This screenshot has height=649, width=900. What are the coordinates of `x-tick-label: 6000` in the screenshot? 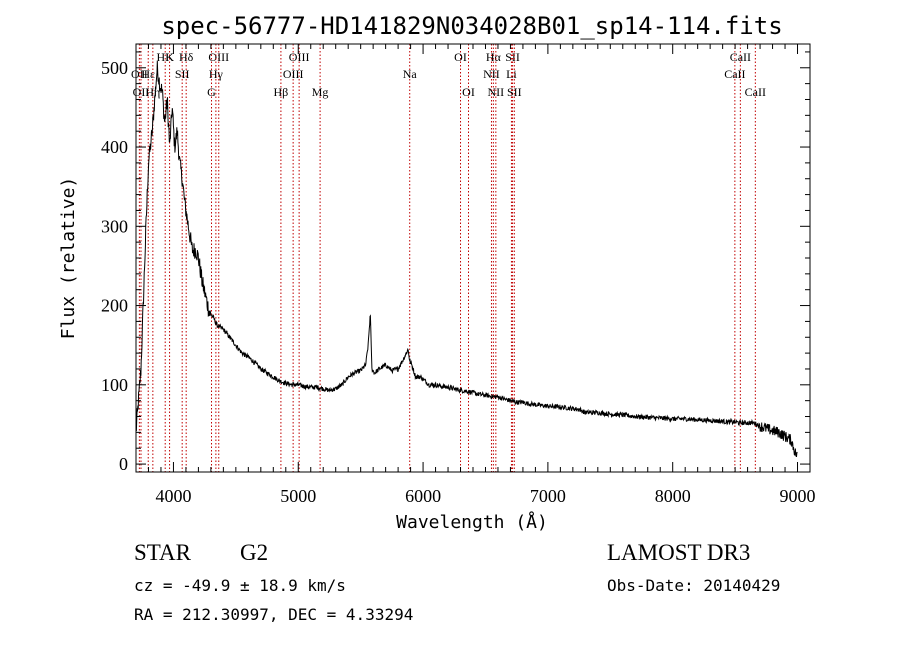 It's located at (423, 496).